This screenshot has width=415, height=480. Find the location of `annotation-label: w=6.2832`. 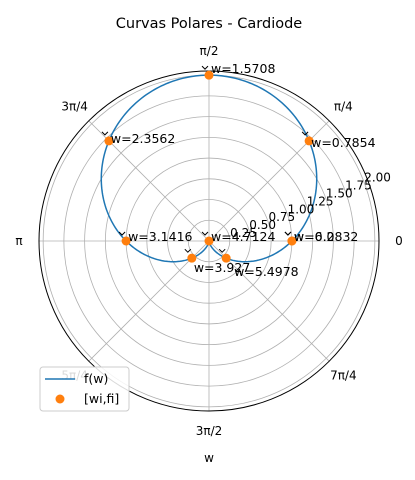

annotation-label: w=6.2832 is located at coordinates (326, 236).